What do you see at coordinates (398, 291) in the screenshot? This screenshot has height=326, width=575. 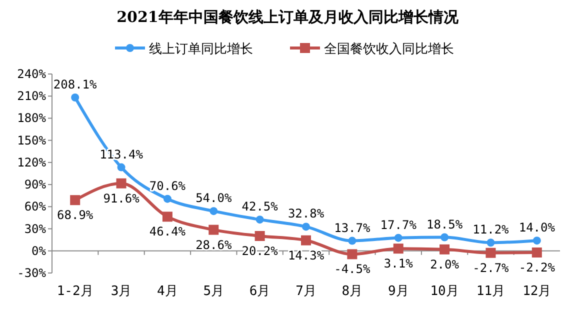 I see `x-tick-label: 9月` at bounding box center [398, 291].